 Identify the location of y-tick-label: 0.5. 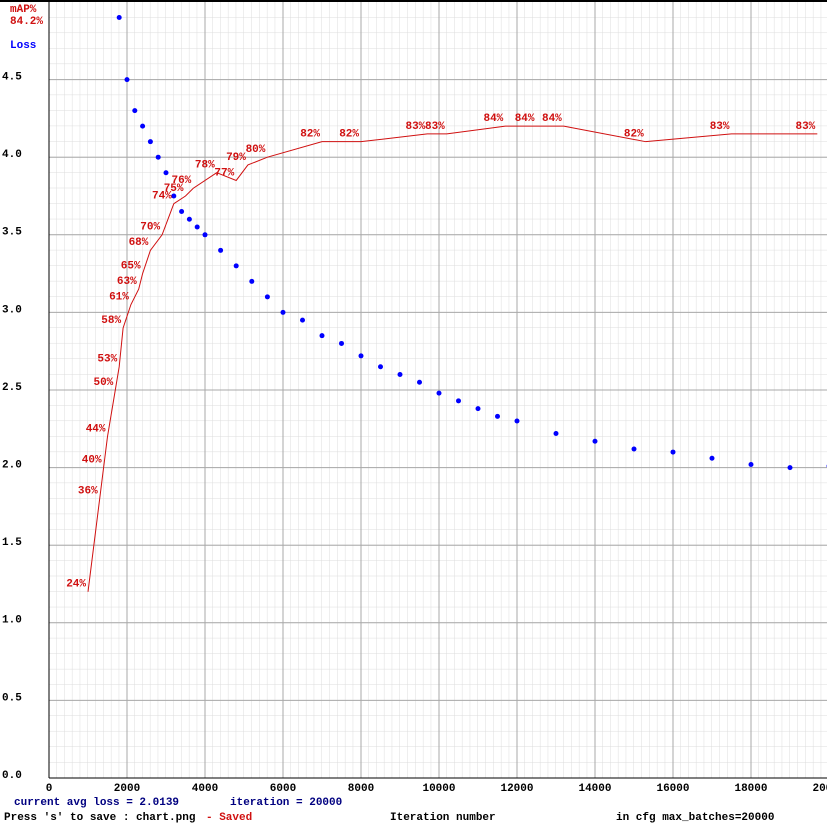
(12, 698).